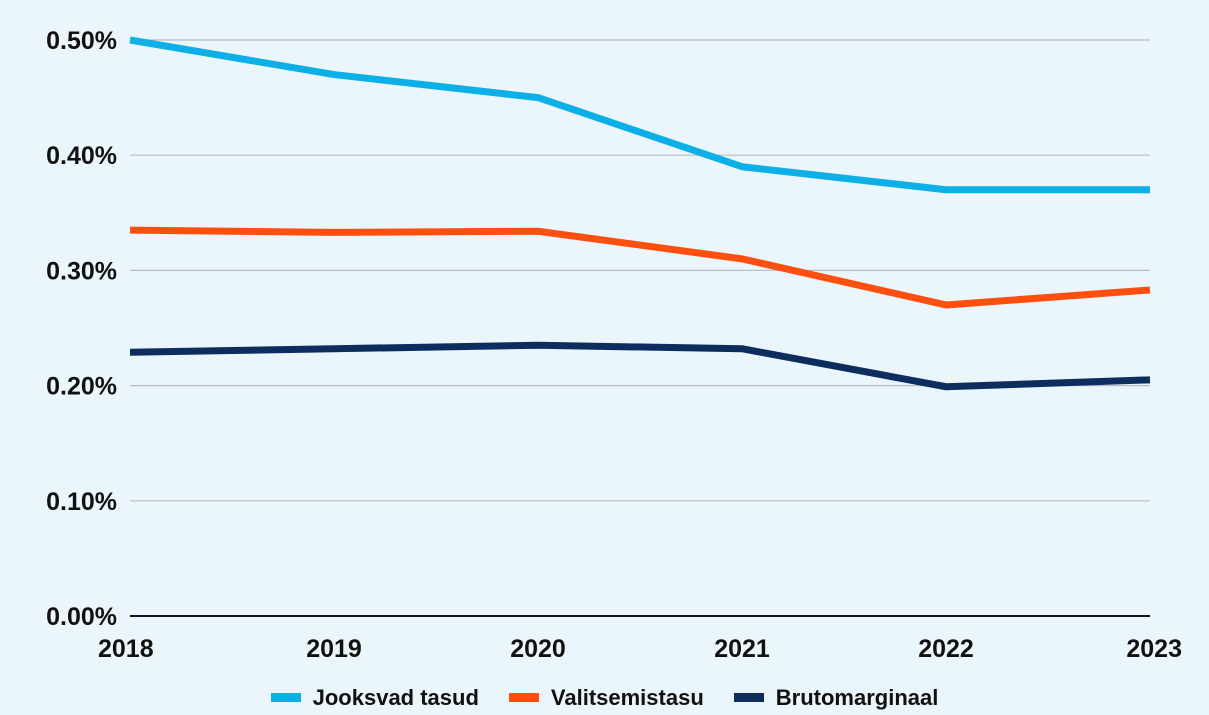 The width and height of the screenshot is (1209, 715). I want to click on legend-swatch-valitsemistasu, so click(523, 697).